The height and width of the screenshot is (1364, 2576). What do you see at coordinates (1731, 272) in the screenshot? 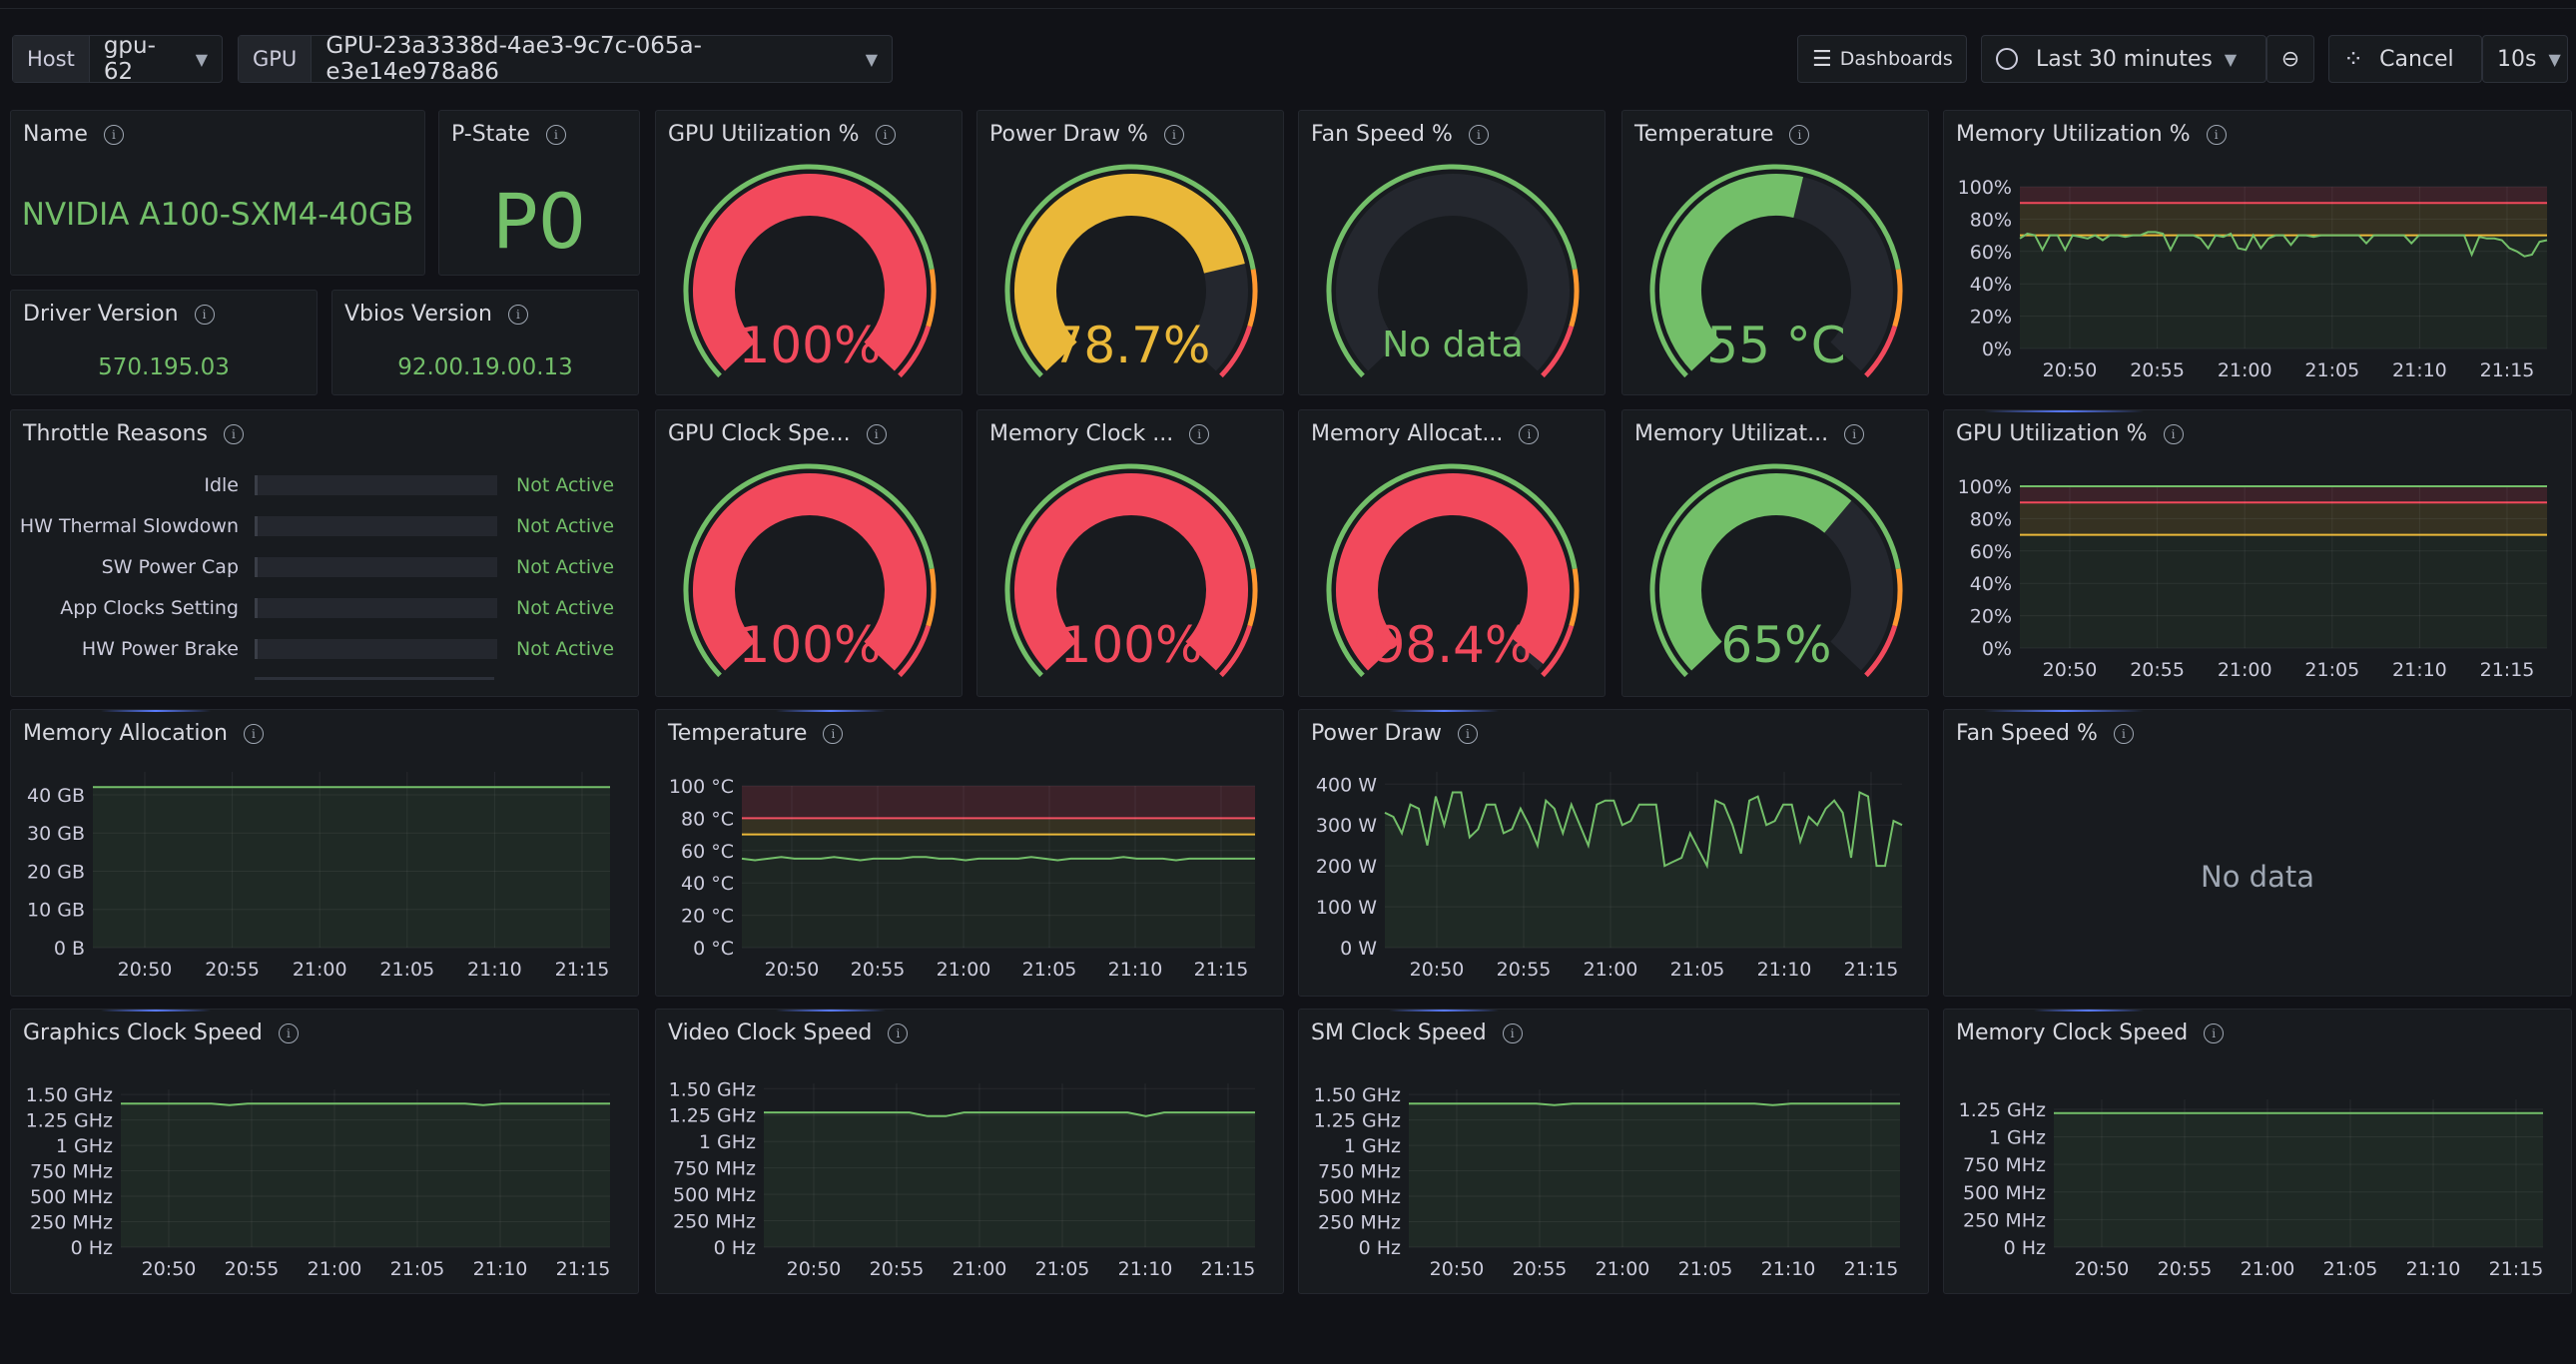
I see `gauge-value-arc` at bounding box center [1731, 272].